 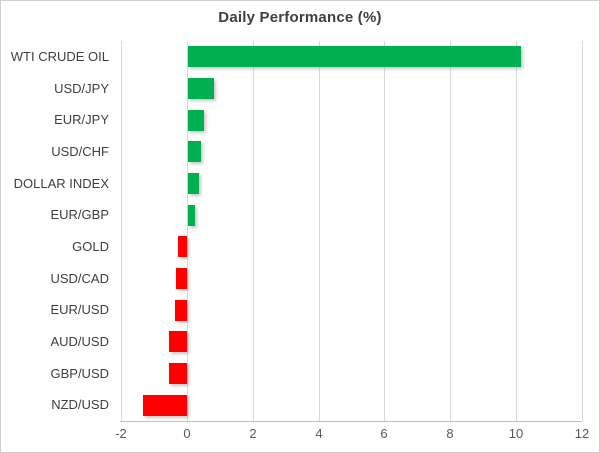 What do you see at coordinates (194, 151) in the screenshot?
I see `bar-usd-chf` at bounding box center [194, 151].